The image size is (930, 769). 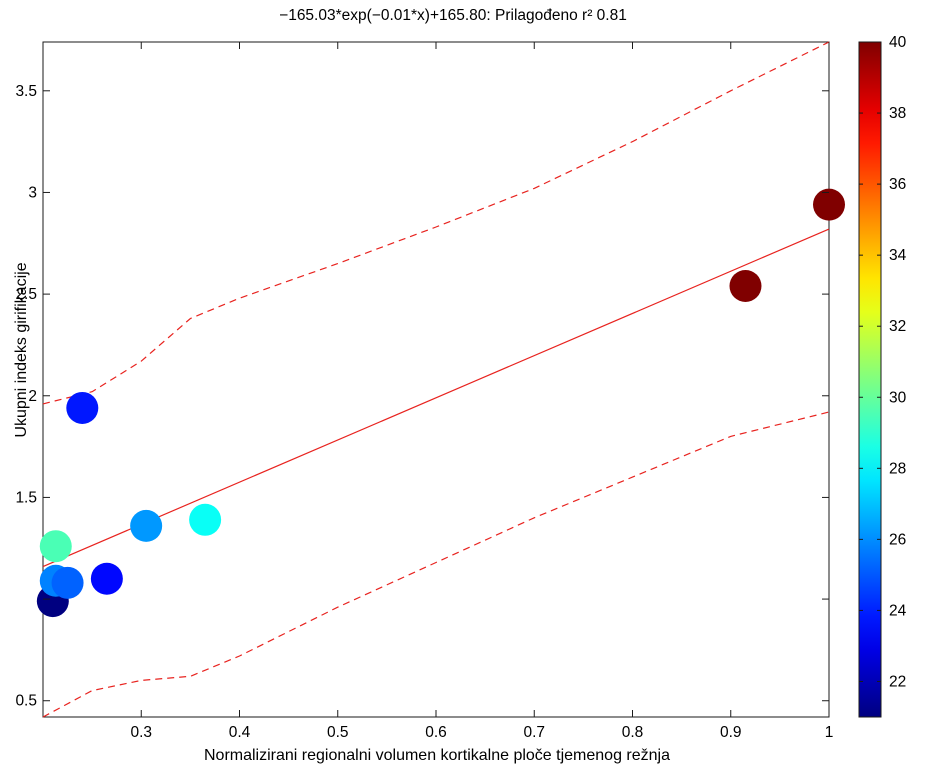 What do you see at coordinates (534, 732) in the screenshot?
I see `x-tick-label: 0.7` at bounding box center [534, 732].